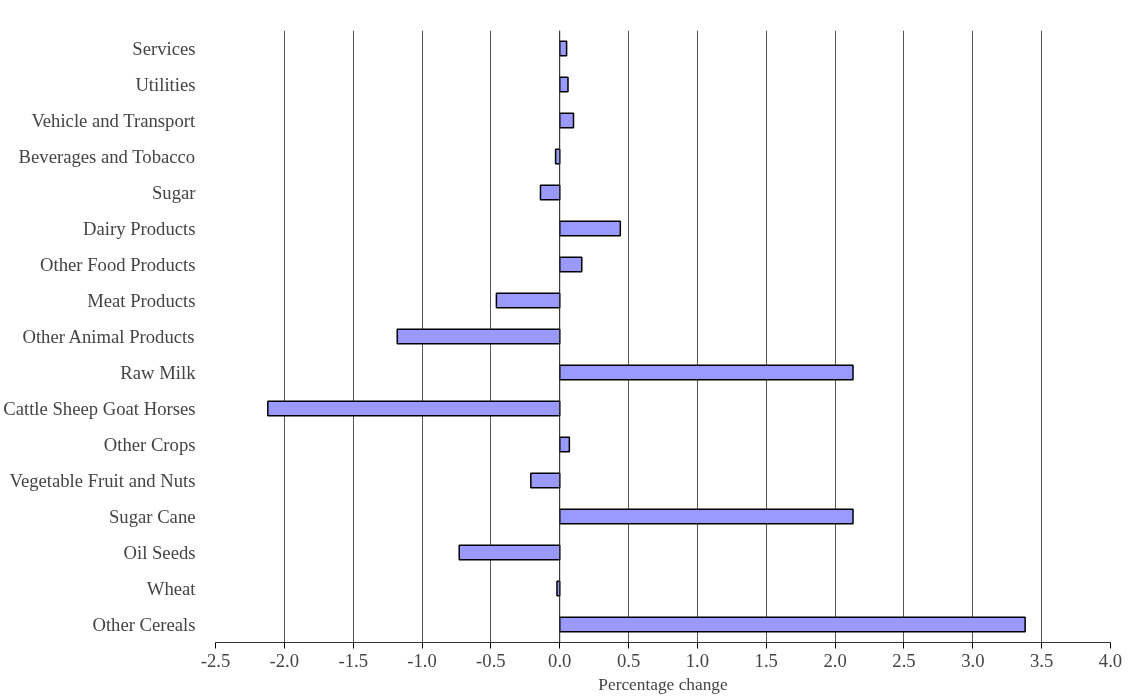 The height and width of the screenshot is (700, 1134). I want to click on x-axis-title: Percentage change, so click(663, 684).